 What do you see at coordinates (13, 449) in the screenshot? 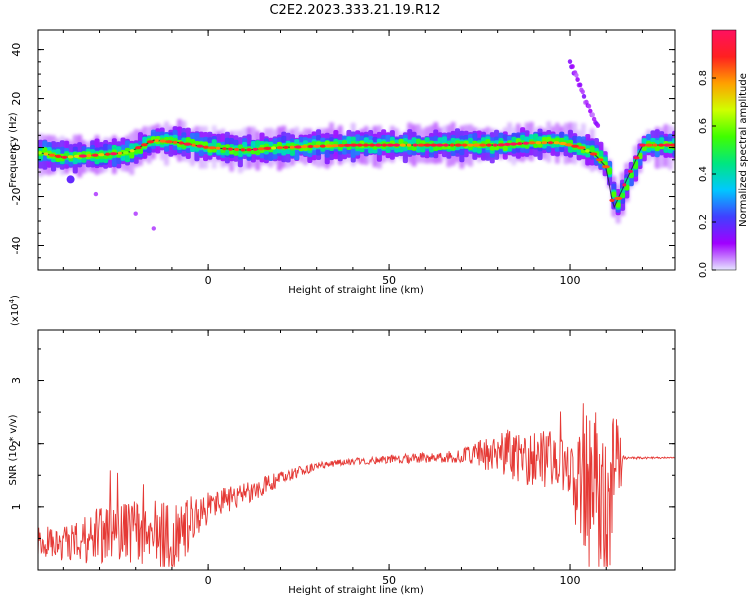
I see `snr-y-label: SNR (10 * v/v)` at bounding box center [13, 449].